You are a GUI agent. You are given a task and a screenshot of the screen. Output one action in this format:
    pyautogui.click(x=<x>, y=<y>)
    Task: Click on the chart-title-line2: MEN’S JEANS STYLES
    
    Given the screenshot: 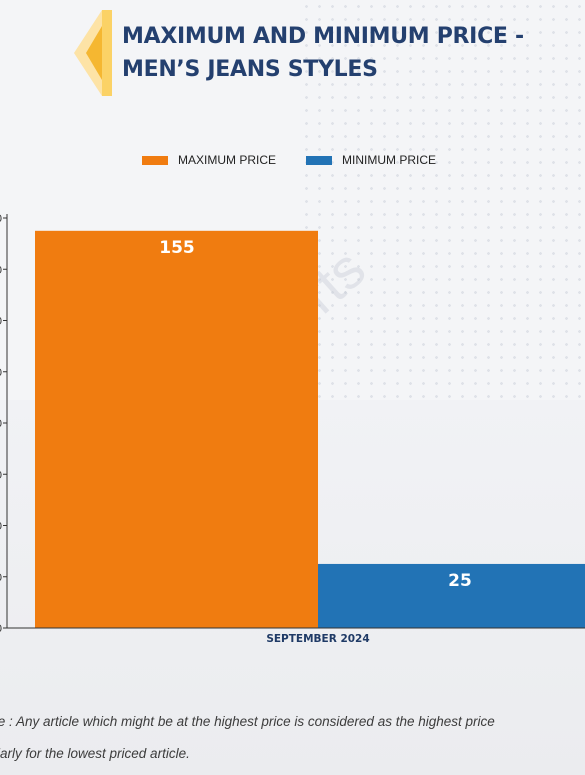 What is the action you would take?
    pyautogui.click(x=250, y=69)
    